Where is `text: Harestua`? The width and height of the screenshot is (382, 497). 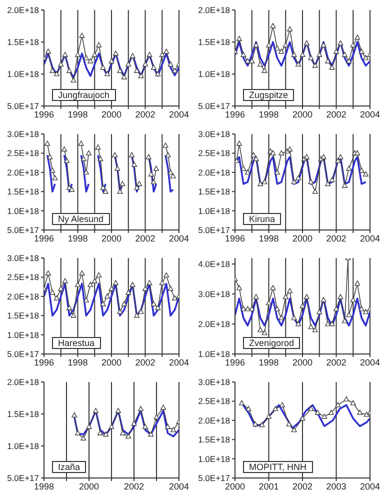
text: Harestua is located at coordinates (76, 343).